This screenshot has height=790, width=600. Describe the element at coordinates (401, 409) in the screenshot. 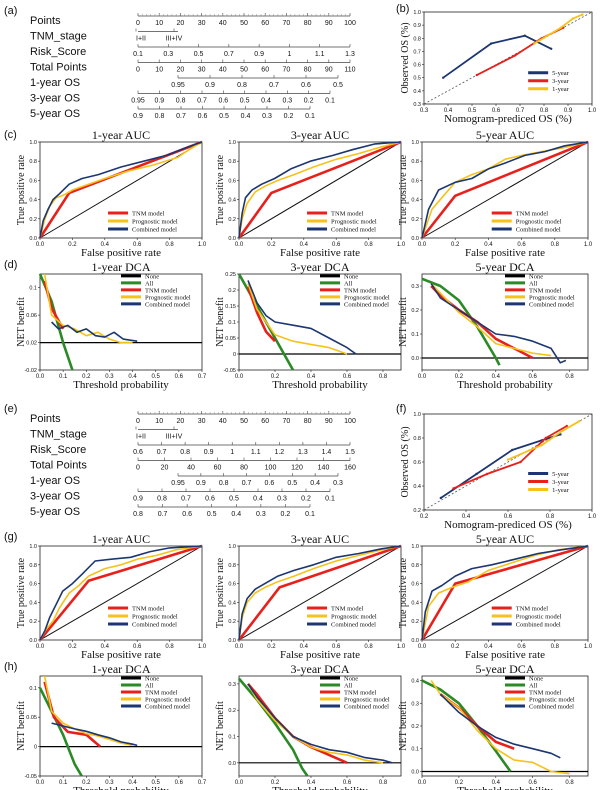

I see `panel-label: (f)` at that location.